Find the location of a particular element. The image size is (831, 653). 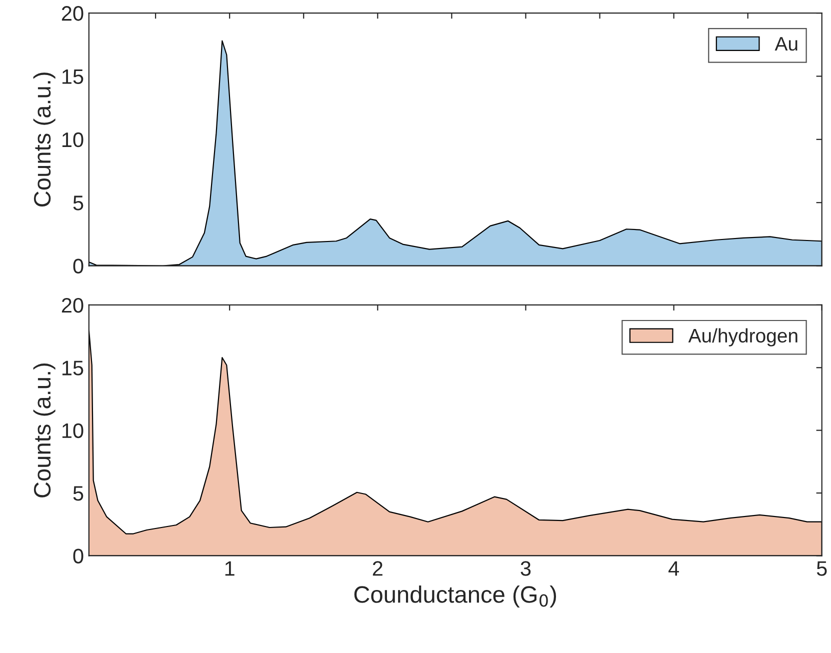

x-tick-label: 2 is located at coordinates (377, 568).